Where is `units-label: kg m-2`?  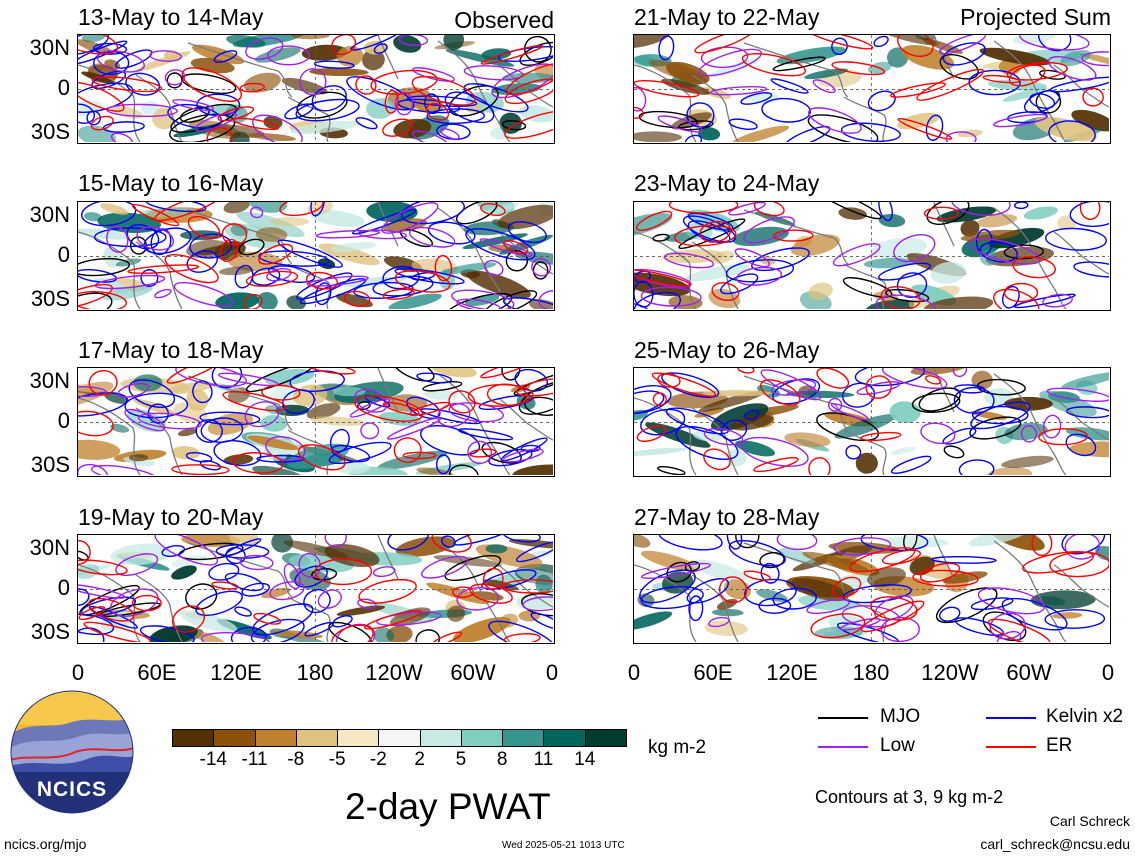 units-label: kg m-2 is located at coordinates (677, 747).